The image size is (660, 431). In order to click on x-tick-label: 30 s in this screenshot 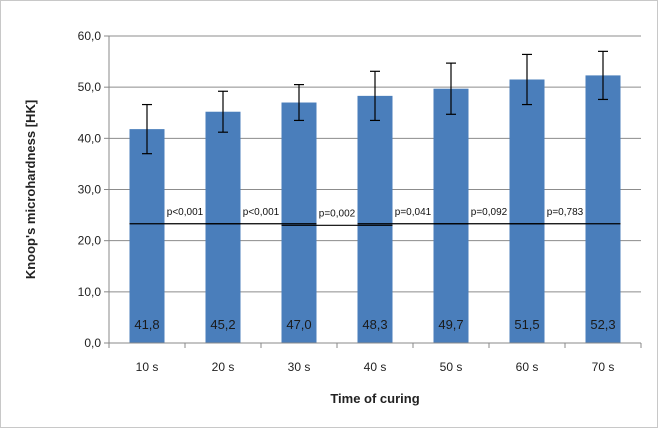, I will do `click(299, 367)`.